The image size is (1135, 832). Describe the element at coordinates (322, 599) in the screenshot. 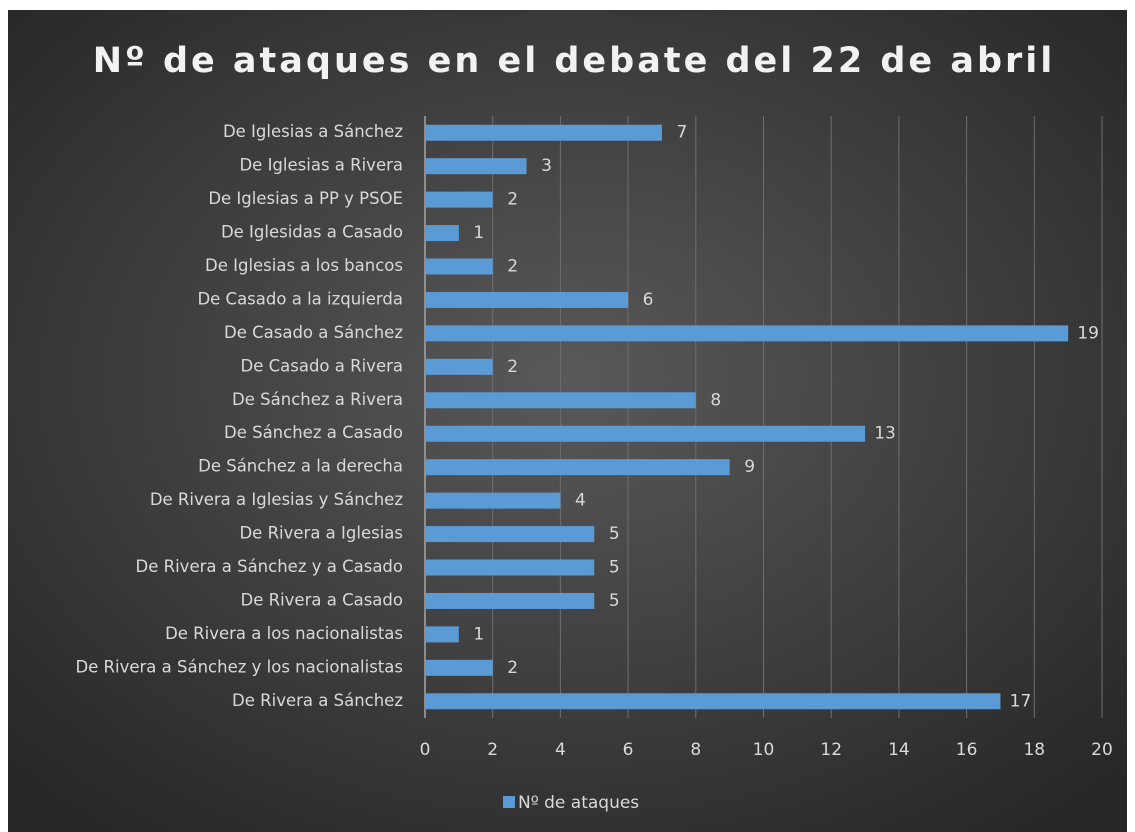

I see `y-tick-label: De Rivera a Casado` at that location.